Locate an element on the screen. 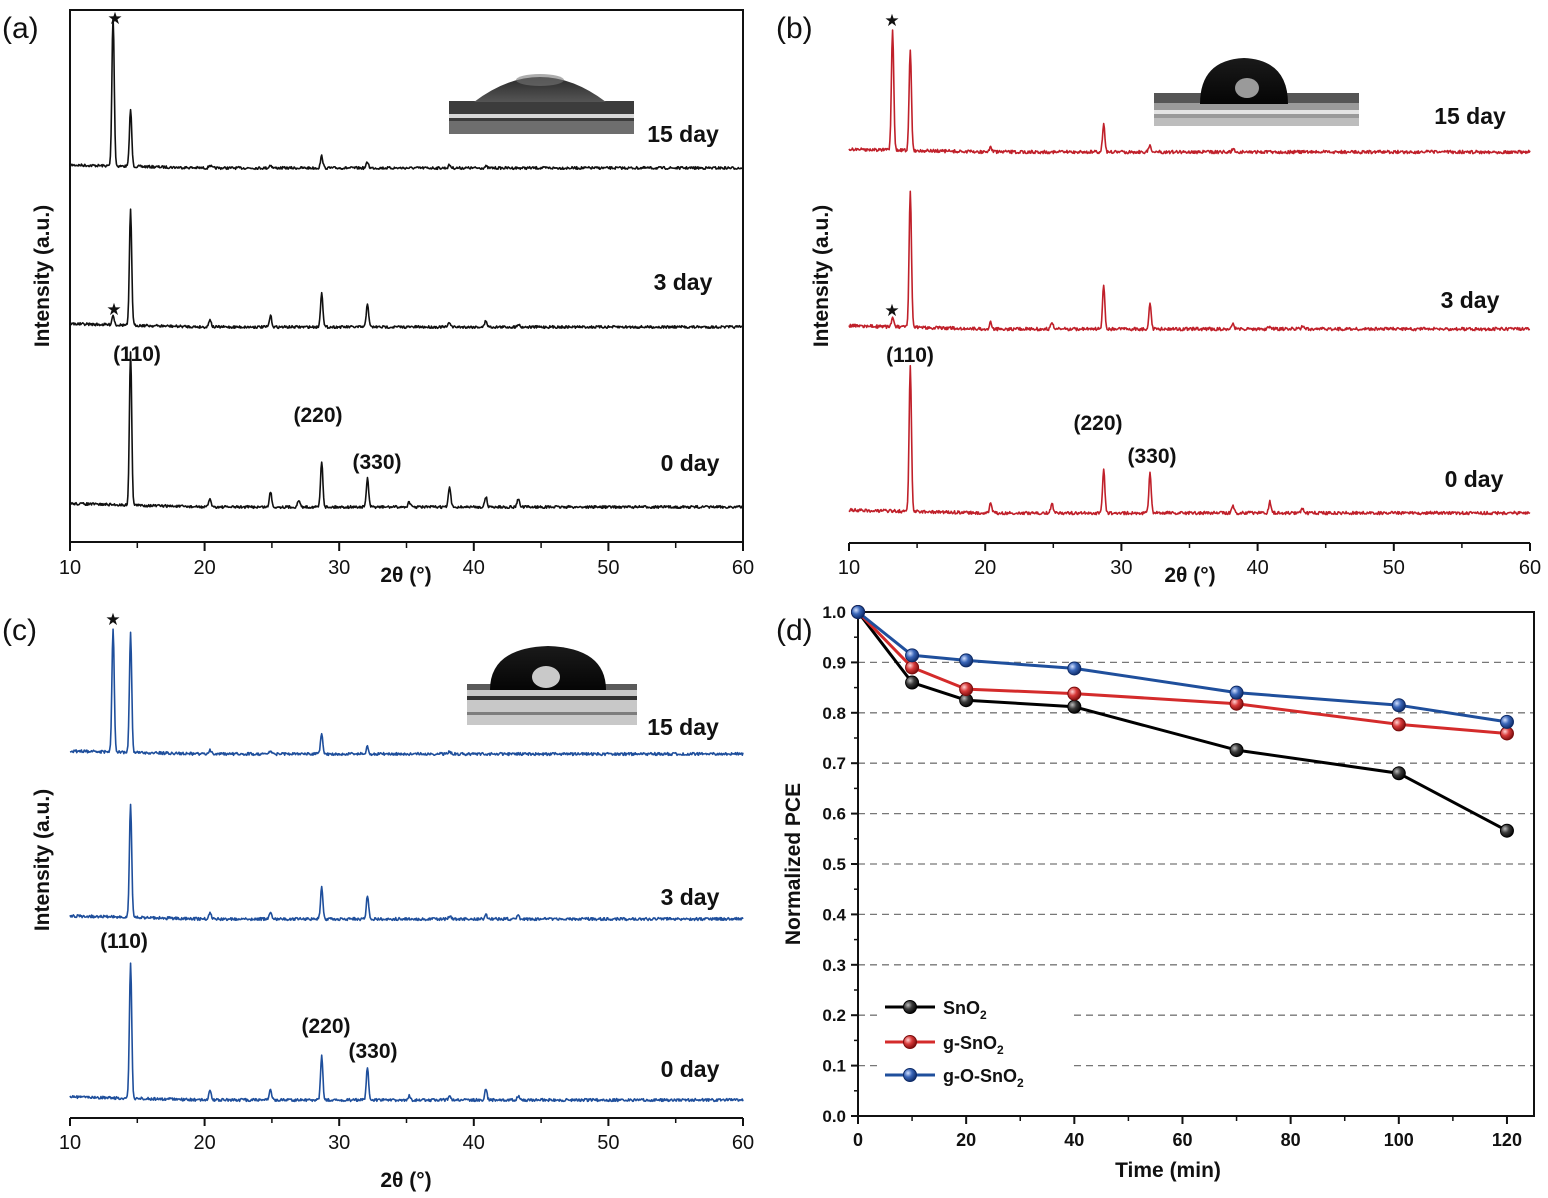 The image size is (1548, 1198). y-tick-label: 0.4 is located at coordinates (834, 914).